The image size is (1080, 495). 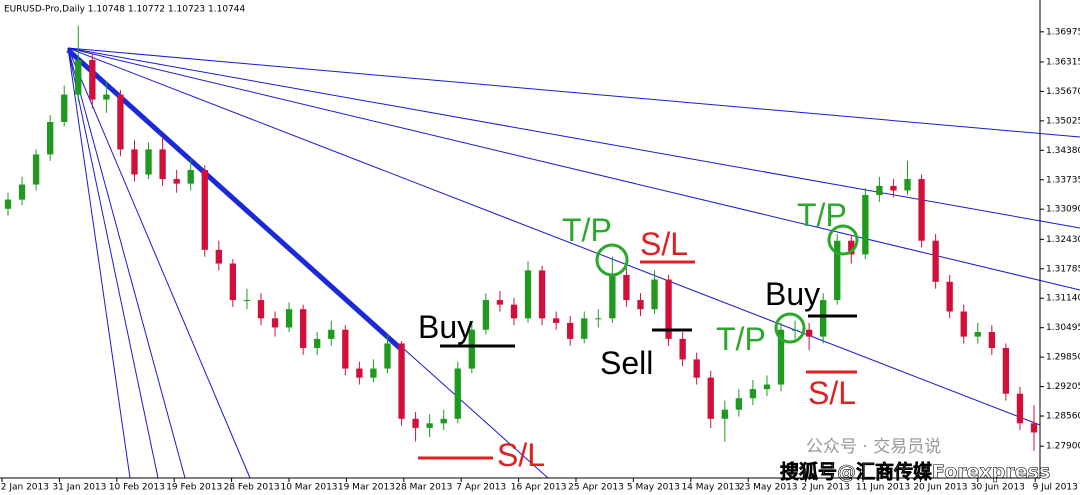 I want to click on y-tick-label: 1.35670, so click(x=1063, y=92).